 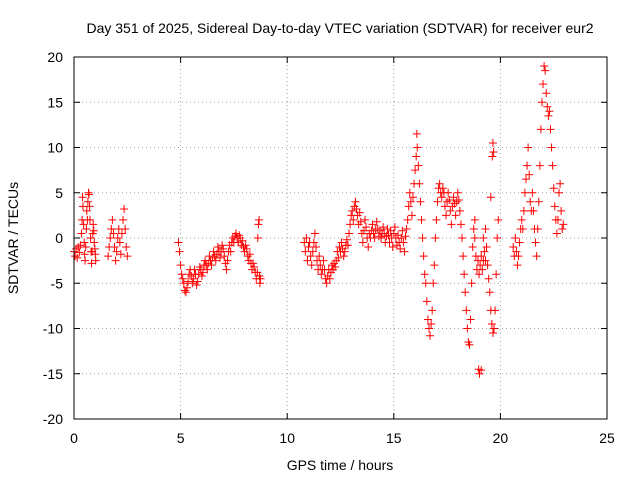 What do you see at coordinates (607, 438) in the screenshot?
I see `x-tick-label: 25` at bounding box center [607, 438].